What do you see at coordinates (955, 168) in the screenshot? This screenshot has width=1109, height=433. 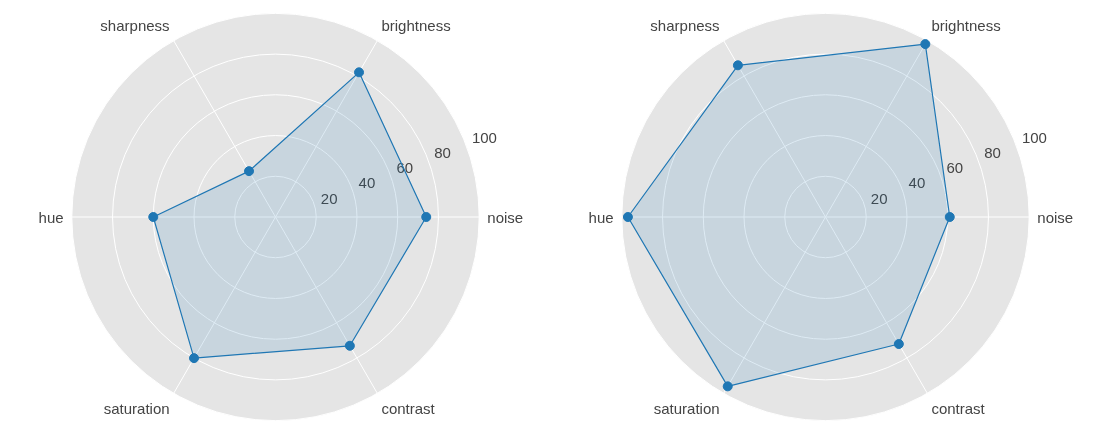 I see `y-tick-label: 60` at bounding box center [955, 168].